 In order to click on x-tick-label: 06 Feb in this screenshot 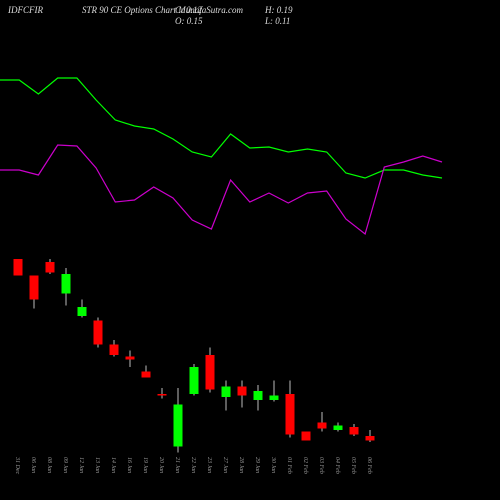, I will do `click(369, 465)`.